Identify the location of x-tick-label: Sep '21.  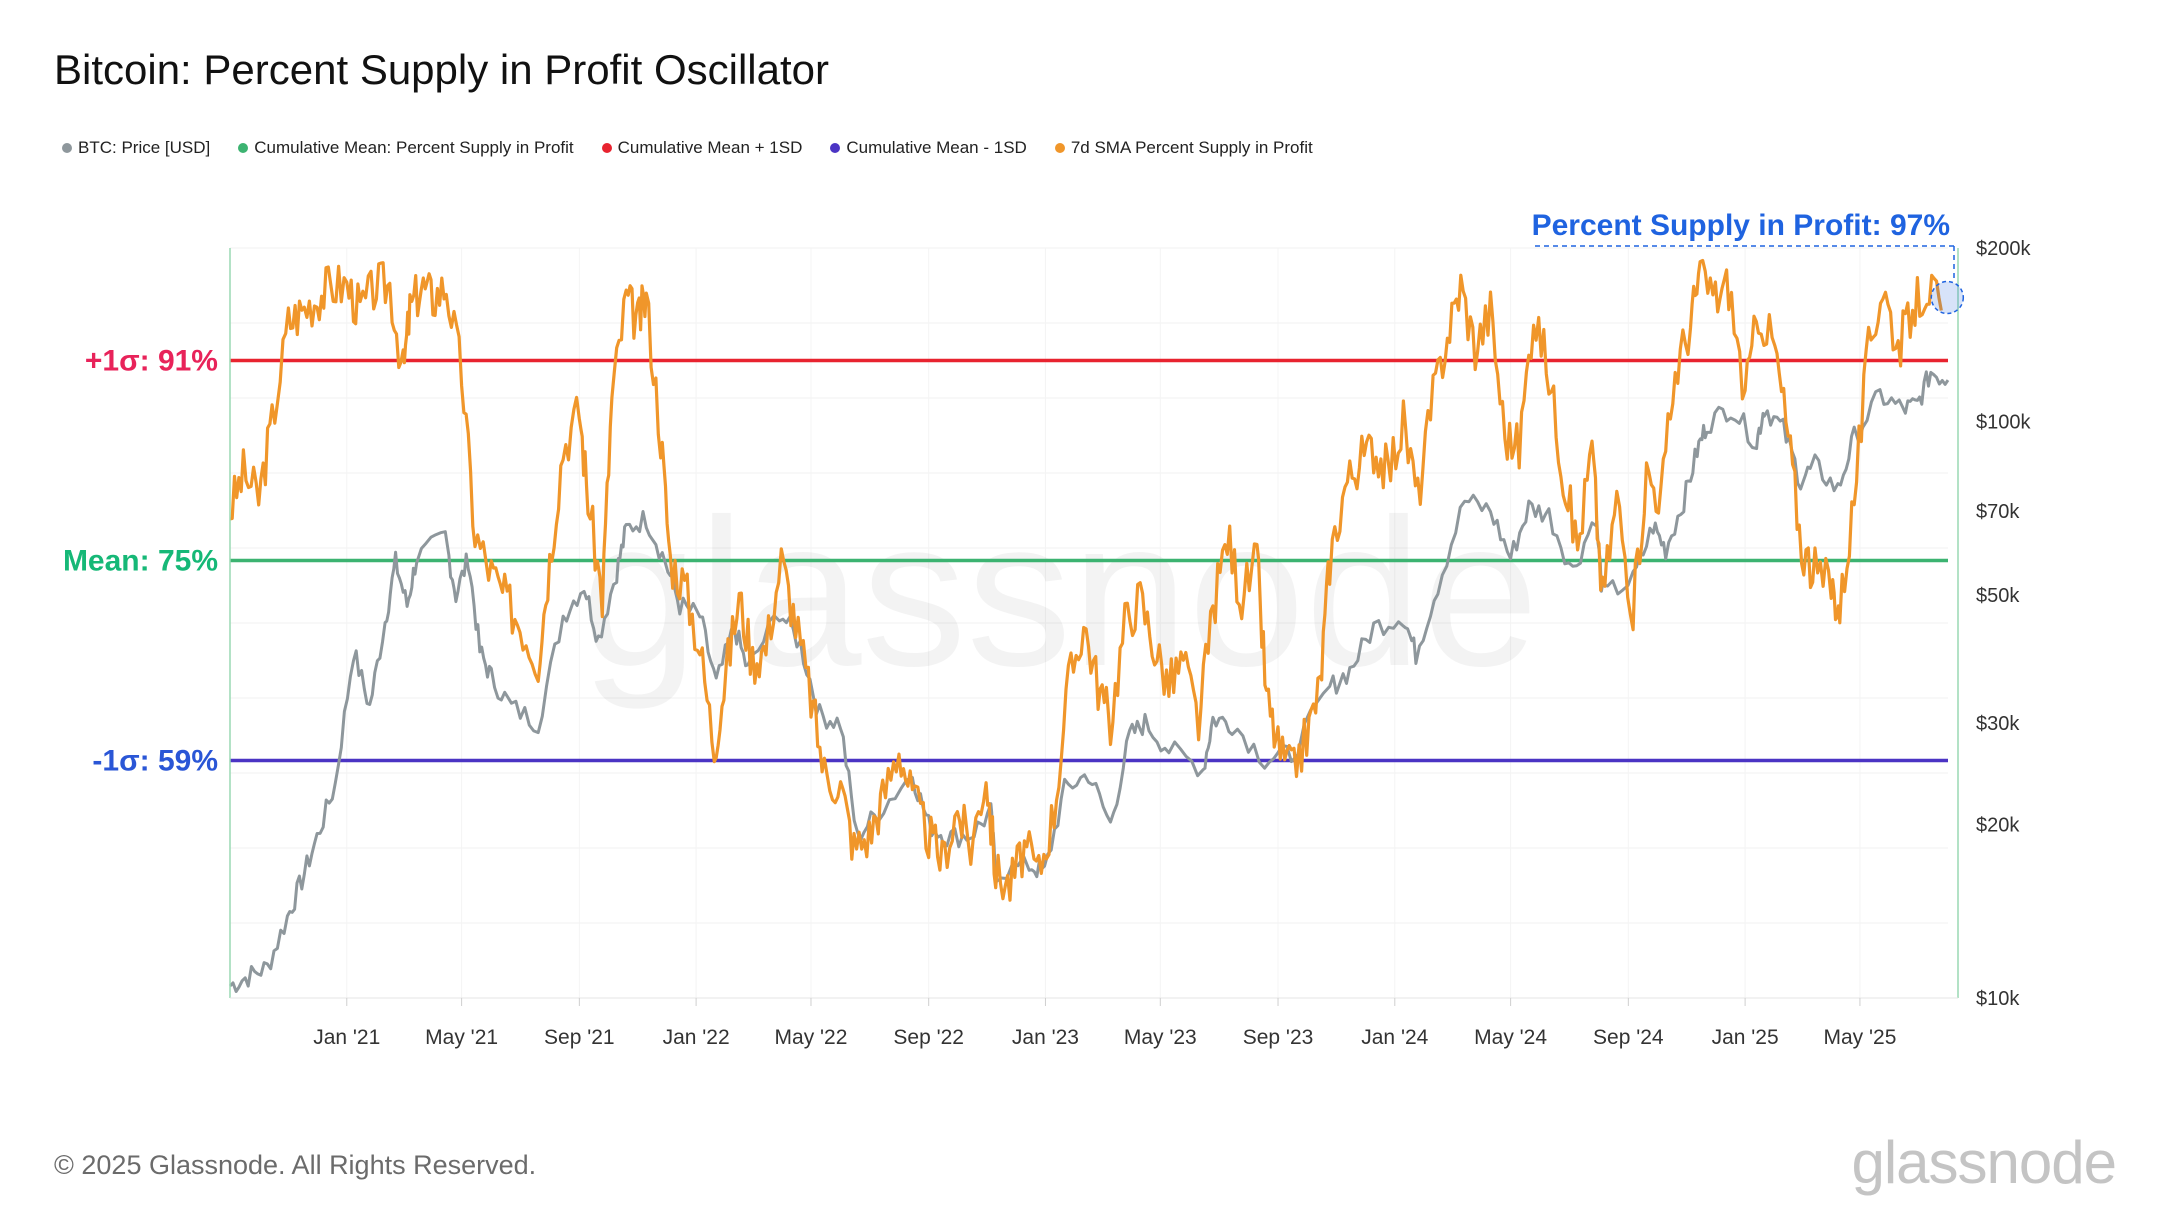
(579, 1037).